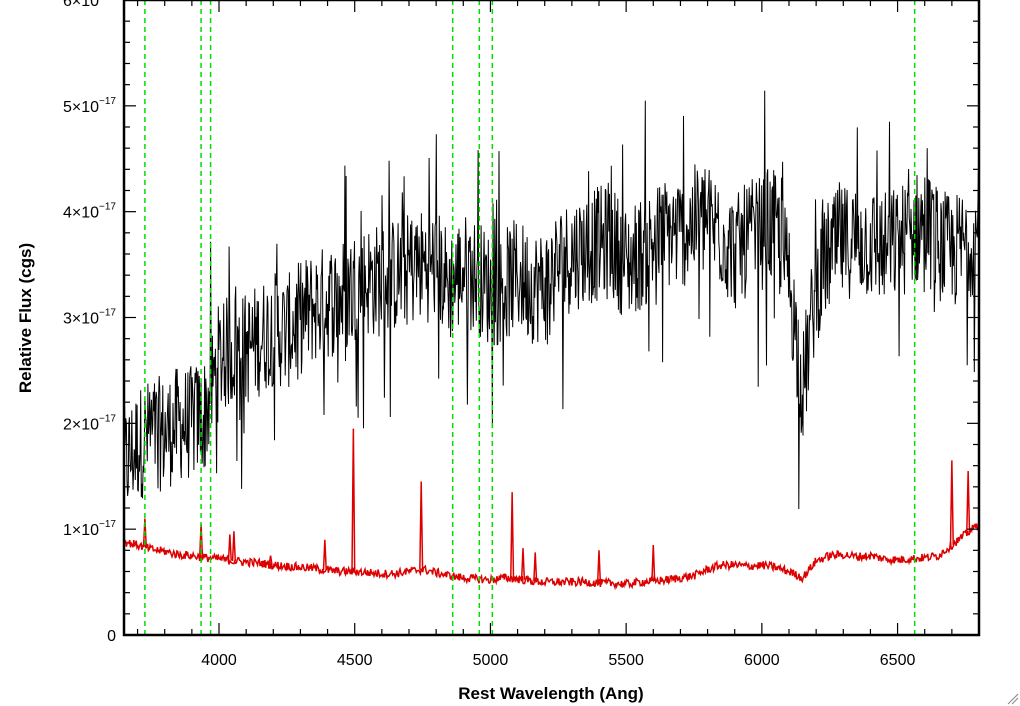  I want to click on x-tick-label: 4500, so click(355, 660).